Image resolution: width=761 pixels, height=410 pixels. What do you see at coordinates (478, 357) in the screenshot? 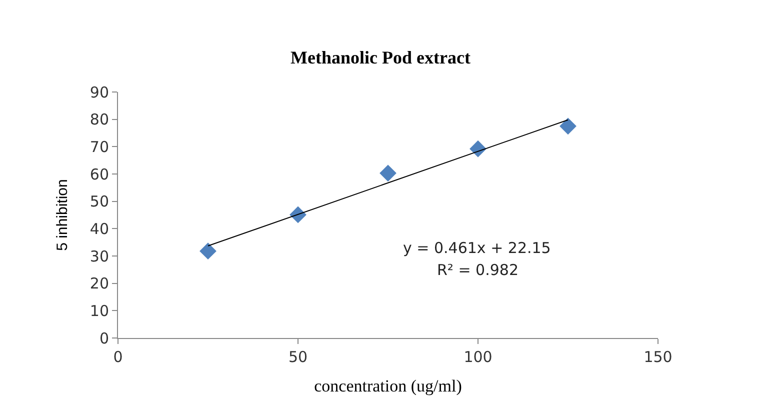
I see `x-tick-label: 100` at bounding box center [478, 357].